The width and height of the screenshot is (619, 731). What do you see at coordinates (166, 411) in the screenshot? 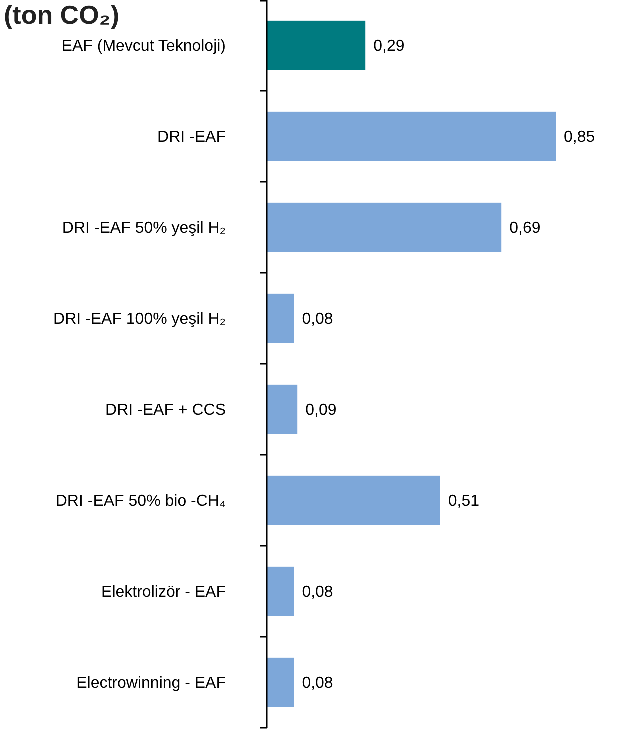
I see `y-tick-label: DRI -EAF + CCS` at bounding box center [166, 411].